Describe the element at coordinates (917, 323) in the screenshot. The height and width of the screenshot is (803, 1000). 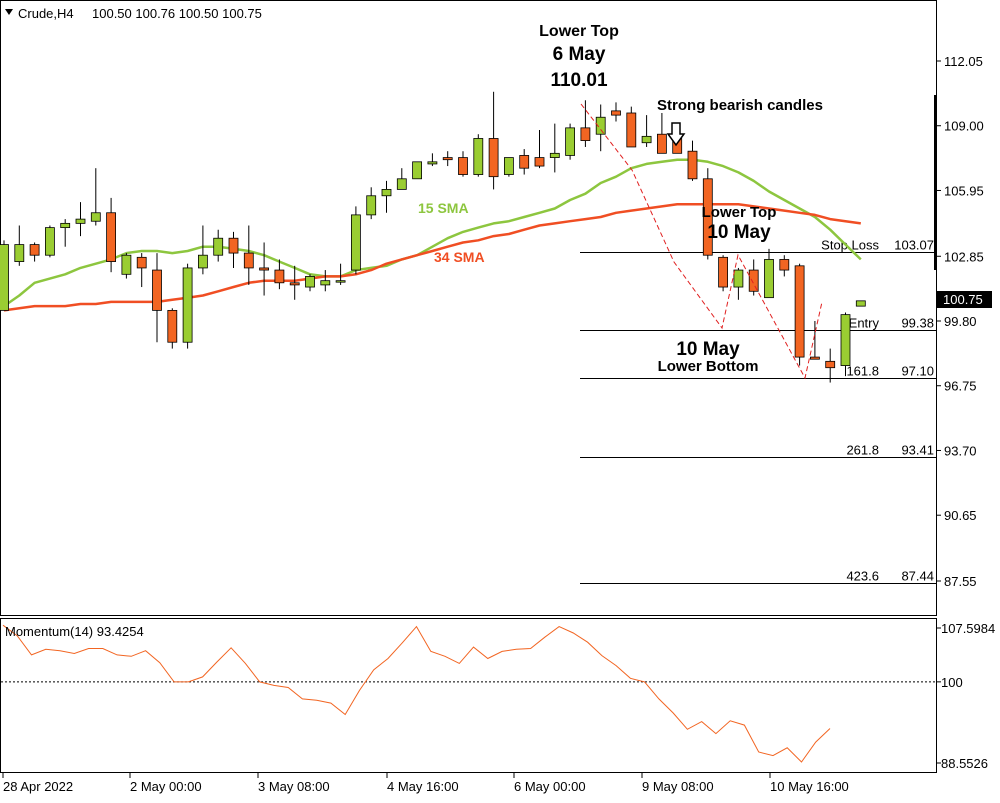
I see `level-right-label: 99.38` at that location.